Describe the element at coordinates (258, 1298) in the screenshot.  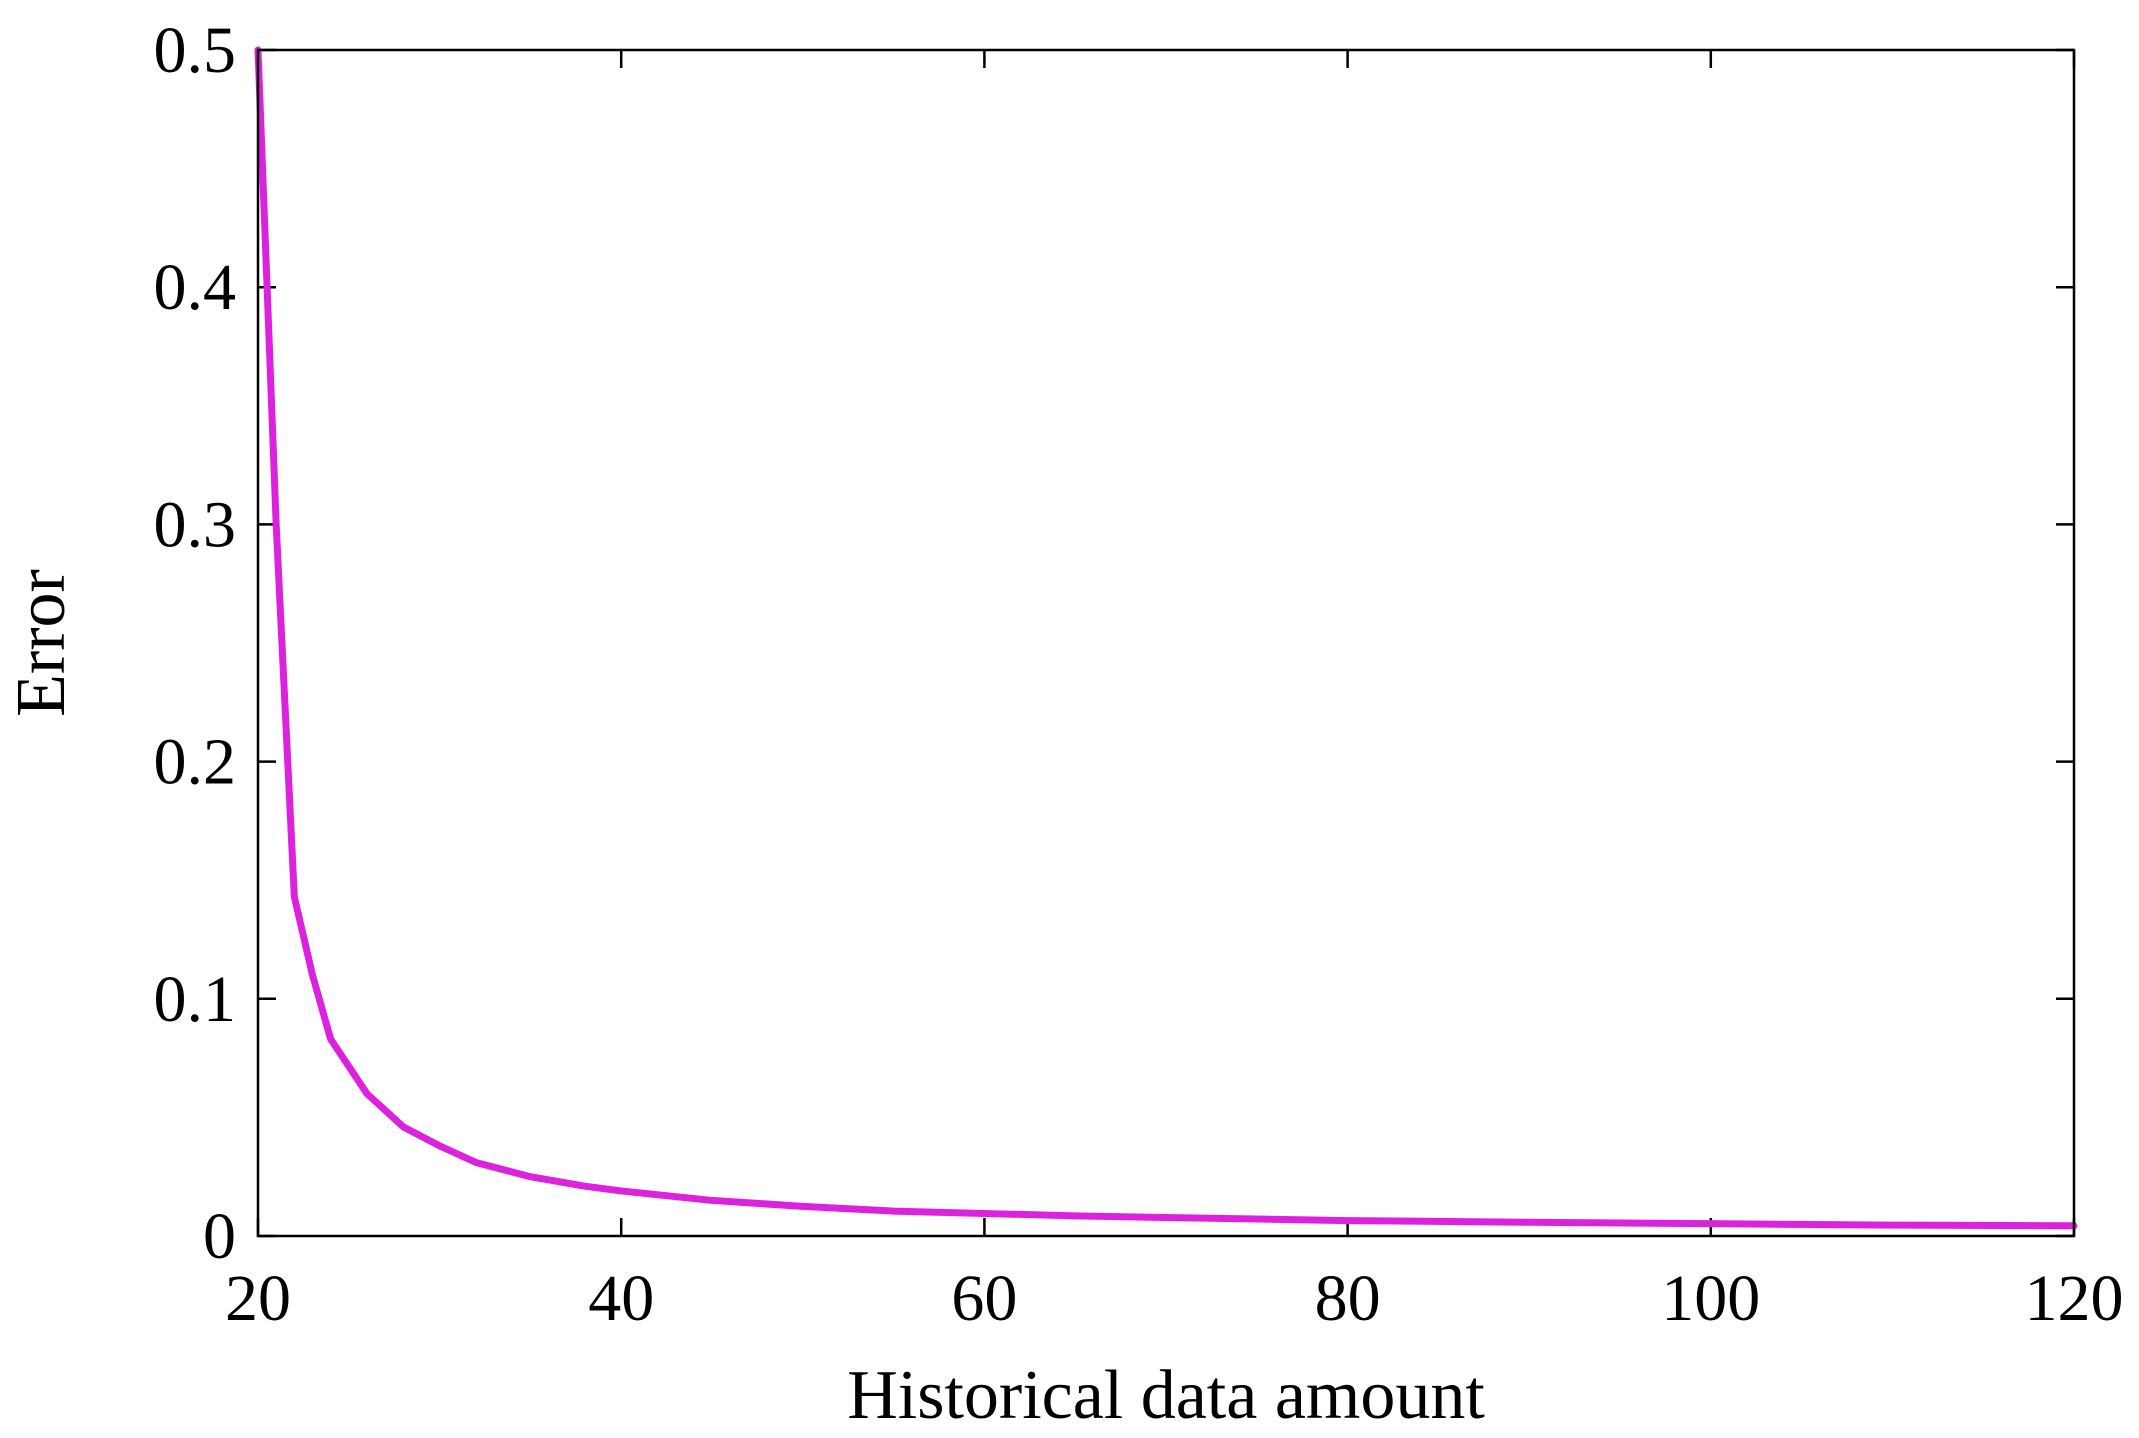
I see `x-tick-label: 20` at that location.